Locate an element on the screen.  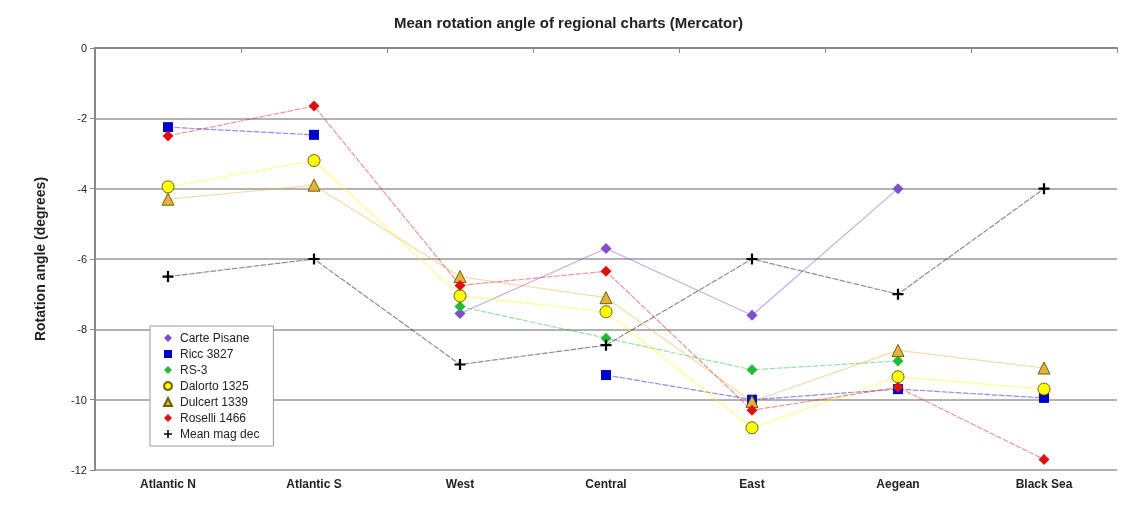
x-tick-label: Aegean is located at coordinates (898, 484).